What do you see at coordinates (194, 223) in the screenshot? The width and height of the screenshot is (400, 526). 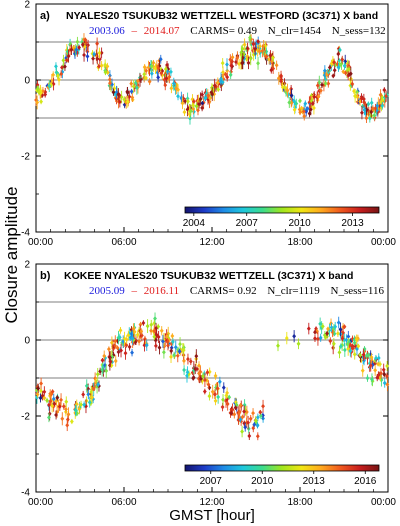 I see `colorbar-tick-label: 2004` at bounding box center [194, 223].